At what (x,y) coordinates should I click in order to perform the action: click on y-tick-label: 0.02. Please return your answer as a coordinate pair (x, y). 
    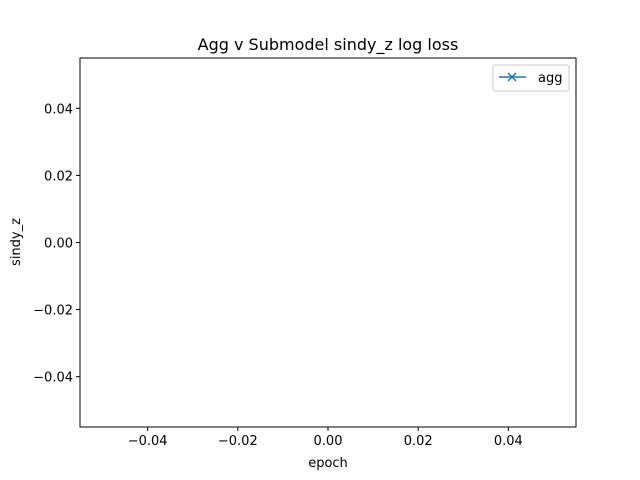
    Looking at the image, I should click on (58, 176).